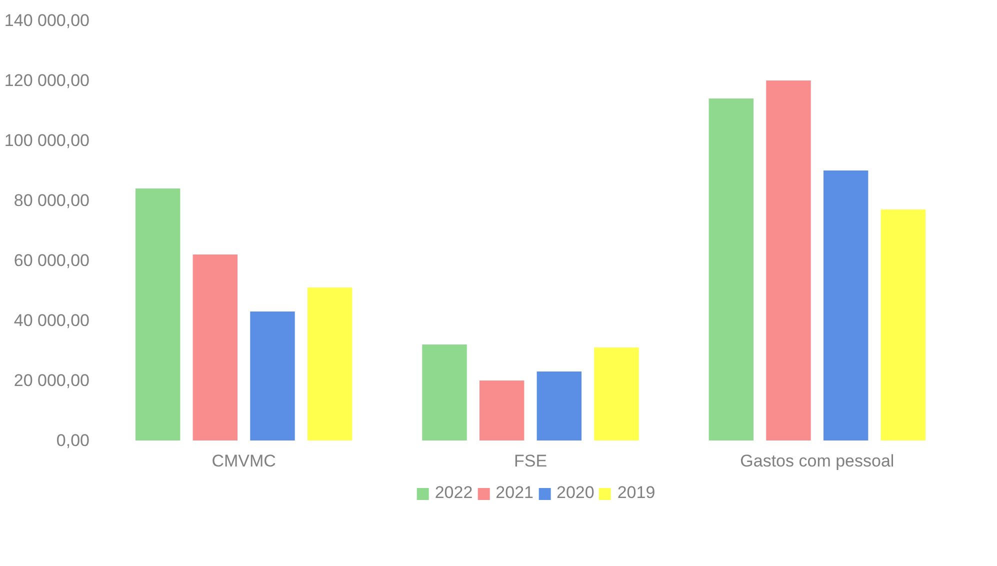  I want to click on x-tick-label: Gastos com pessoal, so click(817, 461).